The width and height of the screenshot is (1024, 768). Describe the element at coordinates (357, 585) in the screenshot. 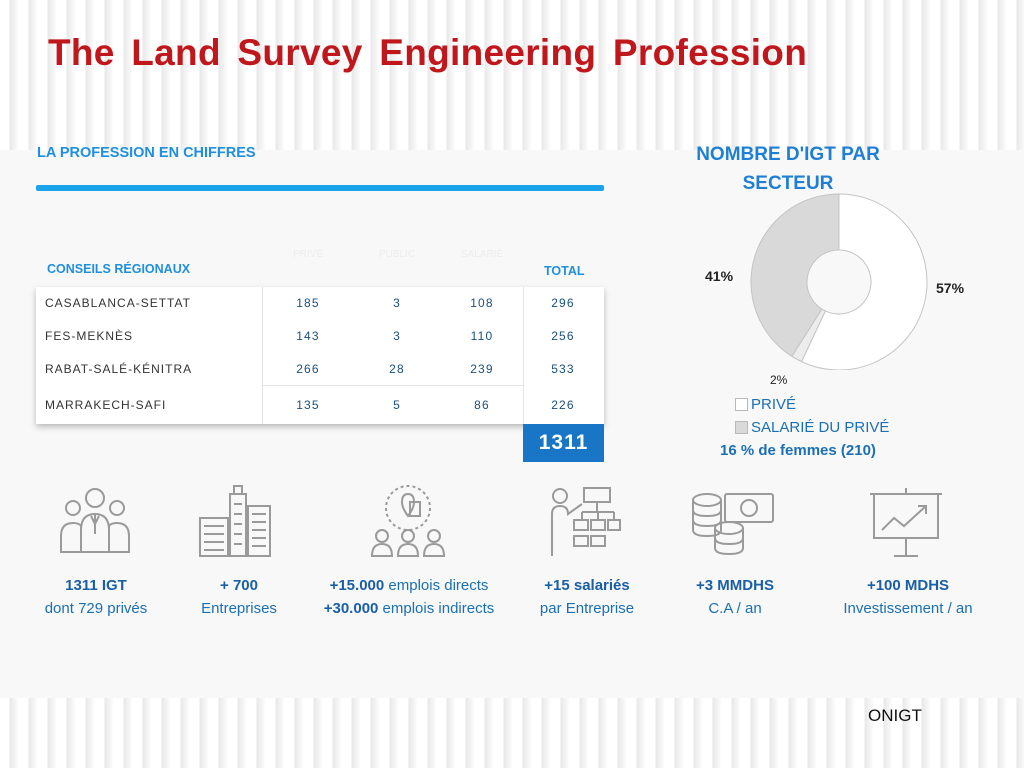

I see `stat-headline: +15.000` at that location.